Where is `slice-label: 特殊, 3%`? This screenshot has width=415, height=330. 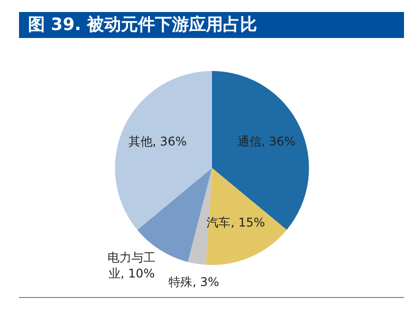 slice-label: 特殊, 3% is located at coordinates (194, 282).